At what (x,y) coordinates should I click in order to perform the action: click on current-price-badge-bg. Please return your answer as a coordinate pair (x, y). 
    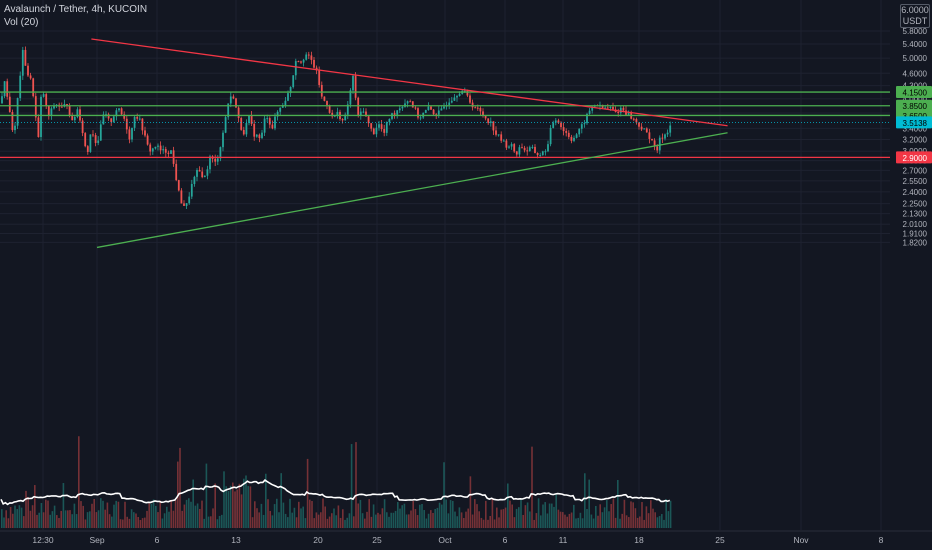
    Looking at the image, I should click on (914, 122).